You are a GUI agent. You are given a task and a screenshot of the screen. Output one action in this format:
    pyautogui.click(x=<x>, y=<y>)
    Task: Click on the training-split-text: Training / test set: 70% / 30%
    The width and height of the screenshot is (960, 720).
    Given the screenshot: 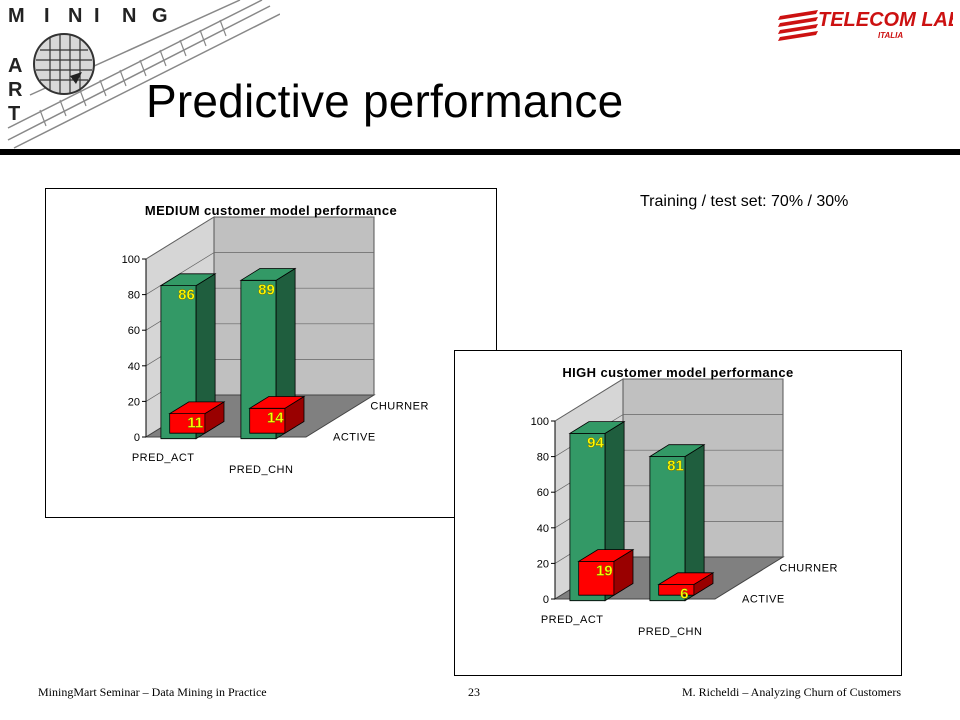 What is the action you would take?
    pyautogui.click(x=744, y=201)
    